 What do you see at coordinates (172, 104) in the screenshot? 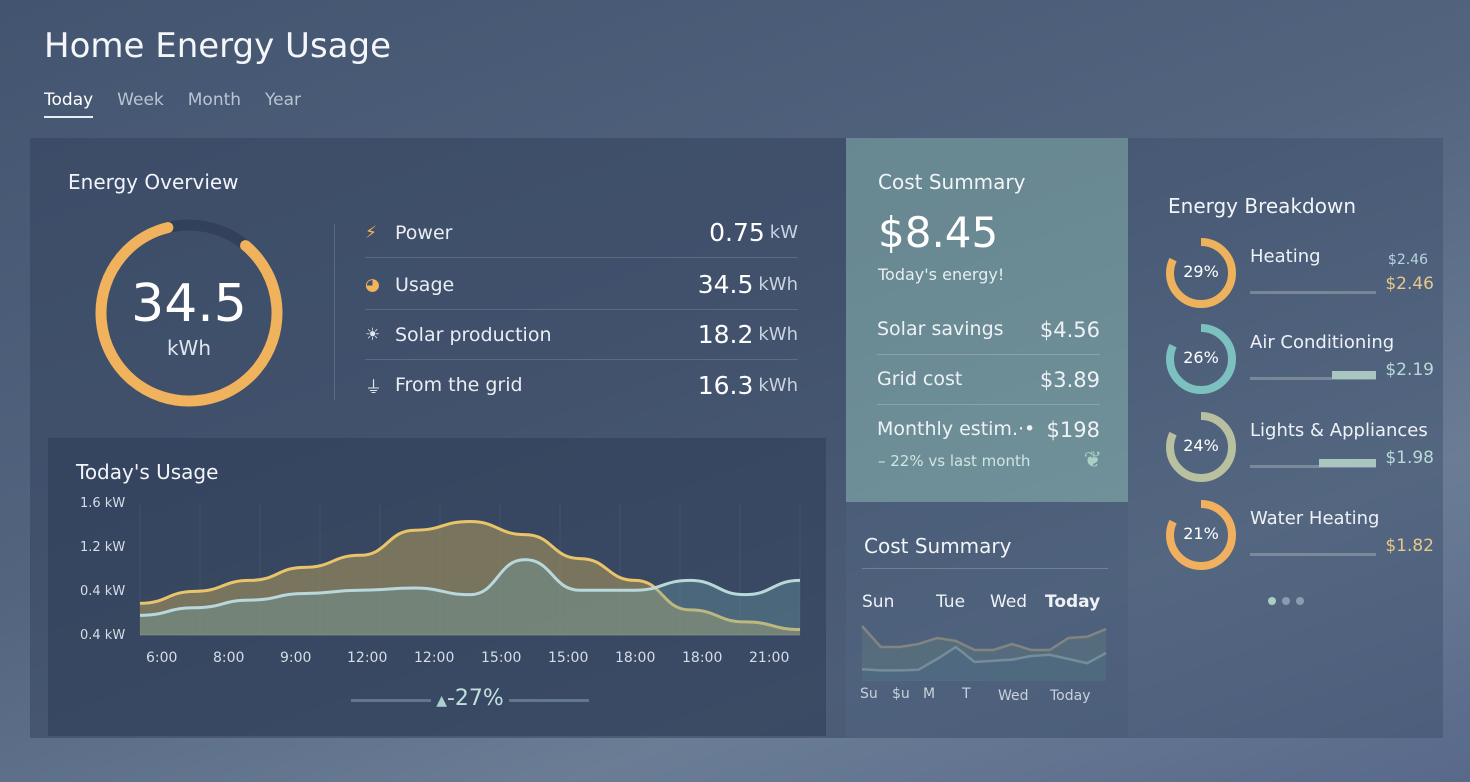
I see `period-tabs: Today Week Month Year` at bounding box center [172, 104].